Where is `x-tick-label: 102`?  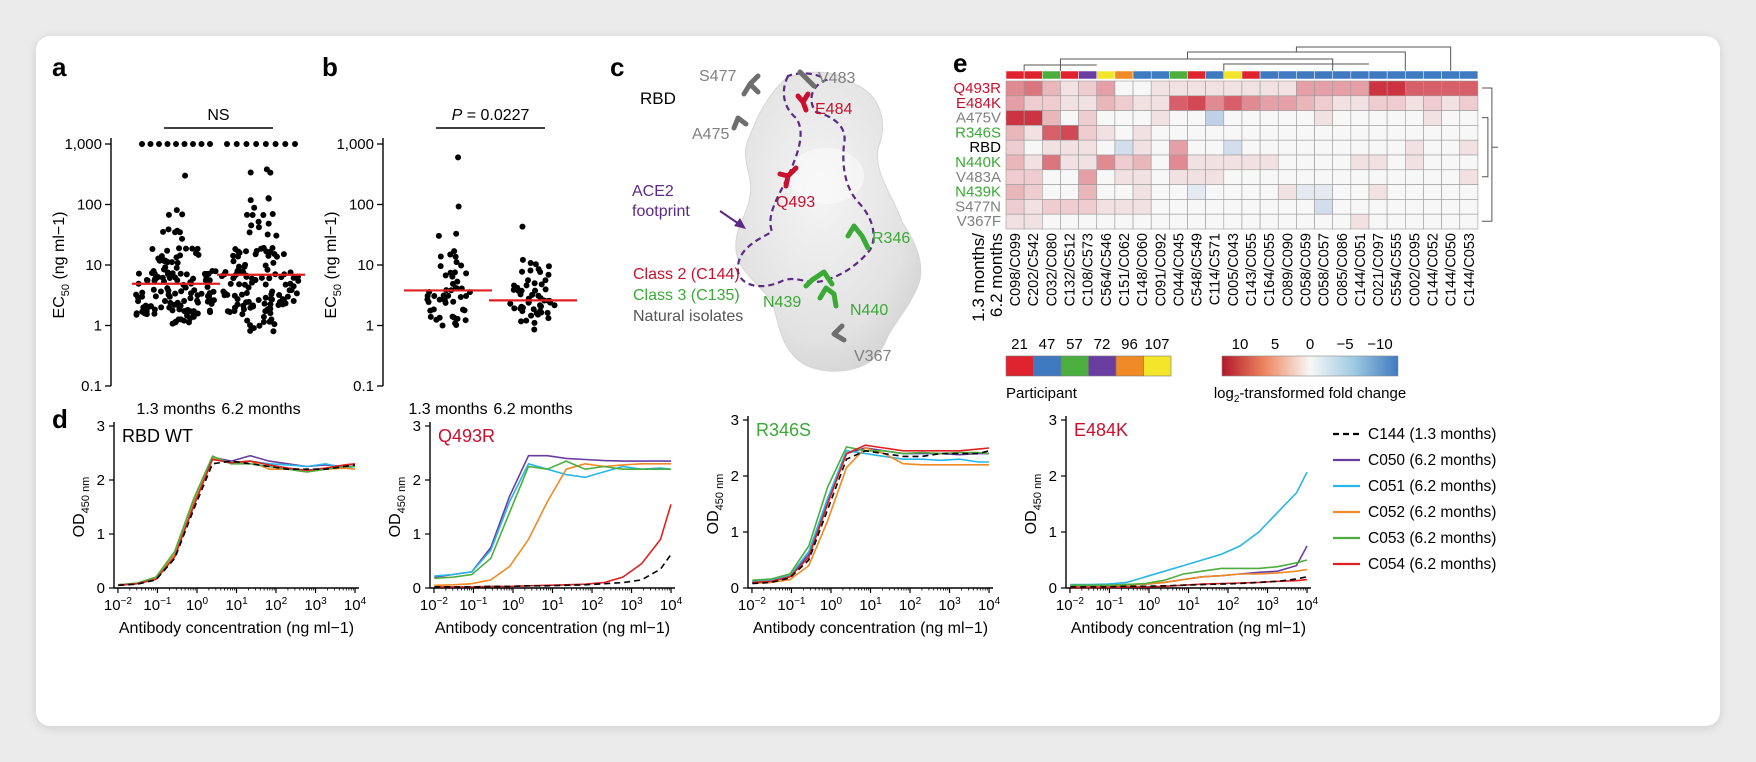 x-tick-label: 102 is located at coordinates (276, 605).